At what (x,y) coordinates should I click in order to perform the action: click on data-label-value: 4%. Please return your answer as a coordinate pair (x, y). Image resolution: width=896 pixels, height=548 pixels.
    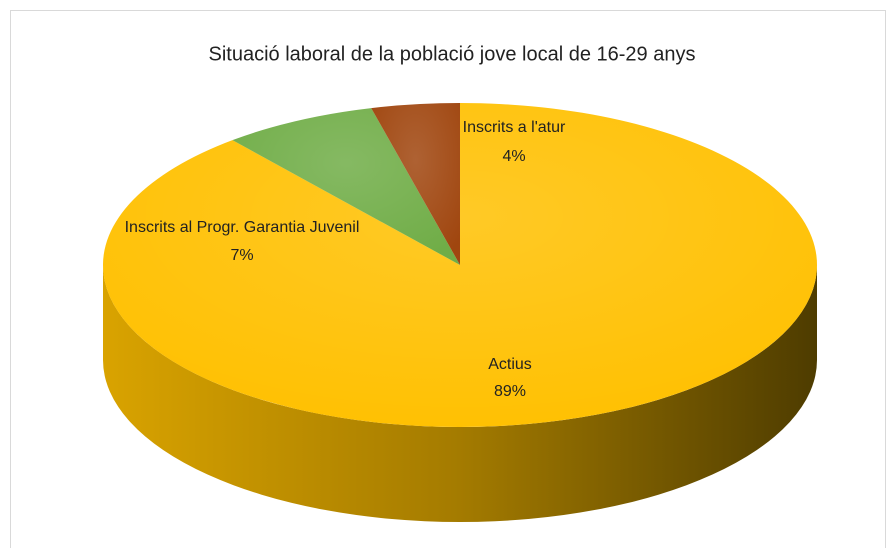
    Looking at the image, I should click on (513, 156).